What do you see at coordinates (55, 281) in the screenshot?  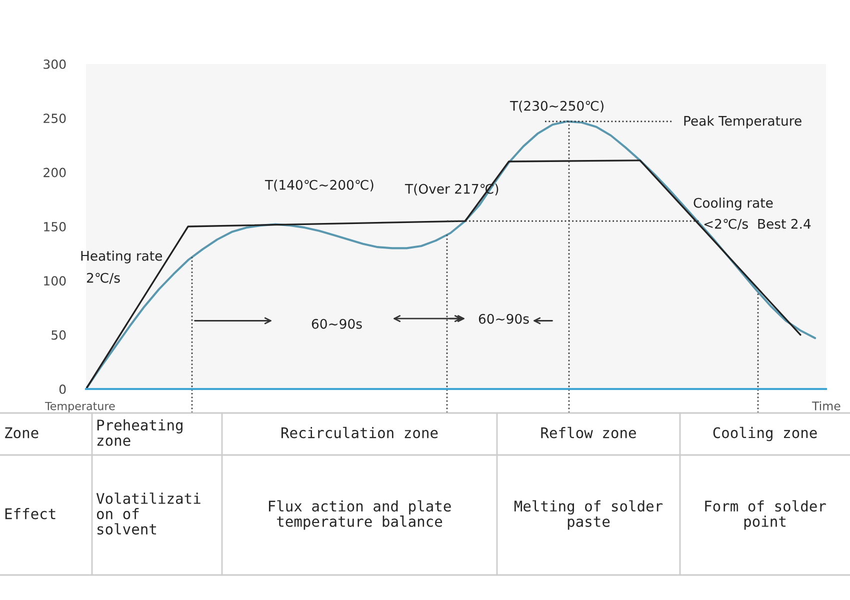 I see `y-tick-label: 100` at bounding box center [55, 281].